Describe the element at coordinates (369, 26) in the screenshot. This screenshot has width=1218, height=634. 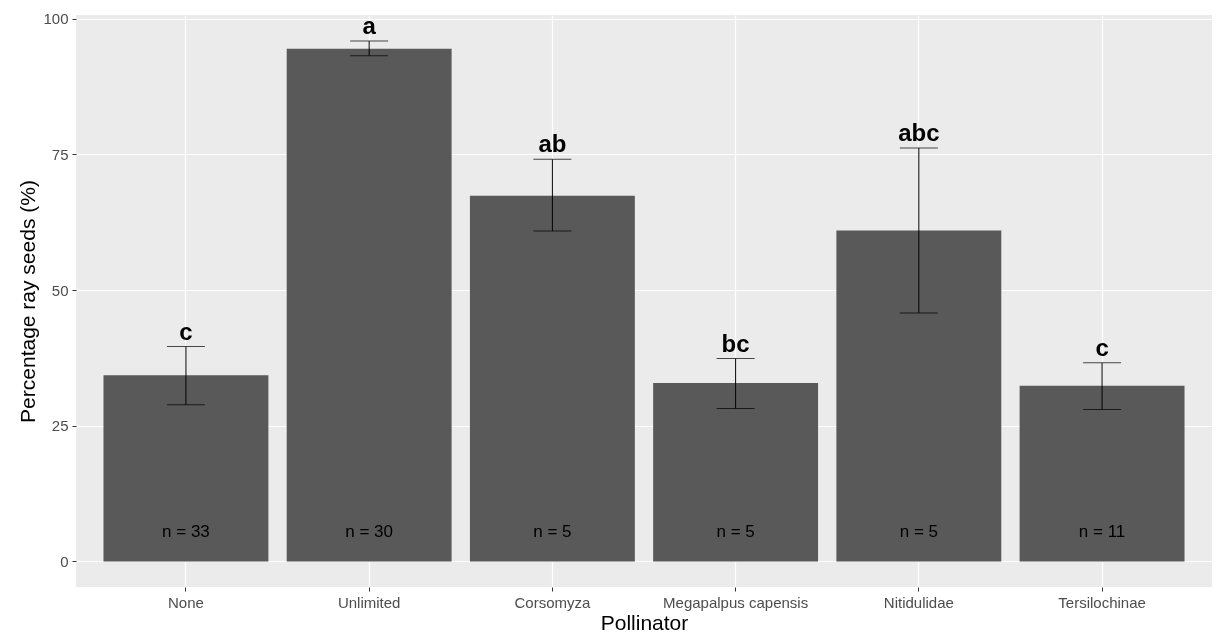
I see `annotation: a` at that location.